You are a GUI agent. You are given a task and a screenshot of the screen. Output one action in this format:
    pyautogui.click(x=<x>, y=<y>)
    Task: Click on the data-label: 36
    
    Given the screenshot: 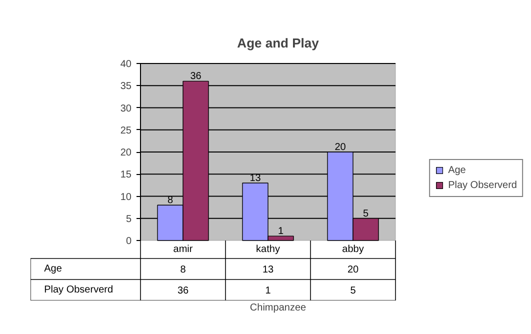 What is the action you would take?
    pyautogui.click(x=196, y=76)
    